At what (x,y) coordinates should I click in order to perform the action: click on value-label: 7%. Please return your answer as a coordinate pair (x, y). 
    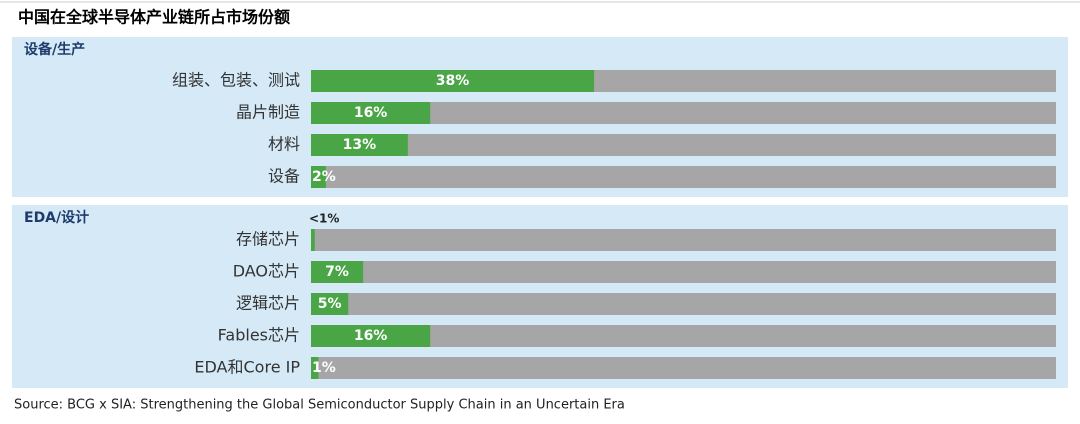
    Looking at the image, I should click on (337, 272).